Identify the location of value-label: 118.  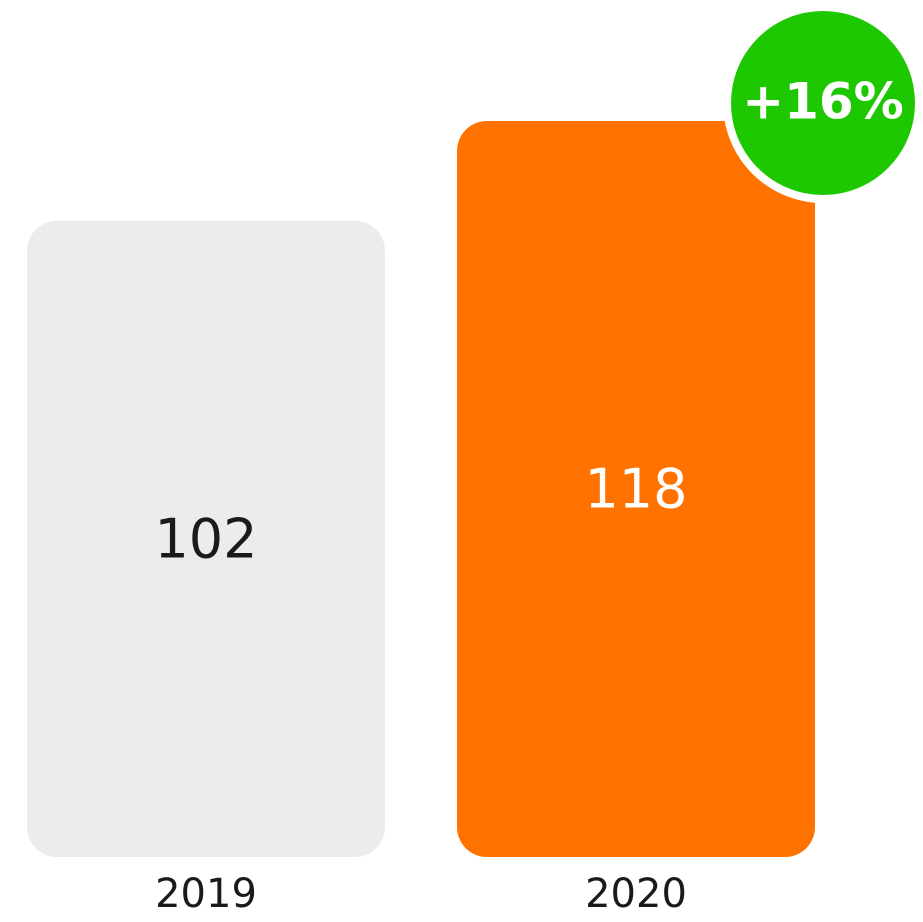
(635, 489).